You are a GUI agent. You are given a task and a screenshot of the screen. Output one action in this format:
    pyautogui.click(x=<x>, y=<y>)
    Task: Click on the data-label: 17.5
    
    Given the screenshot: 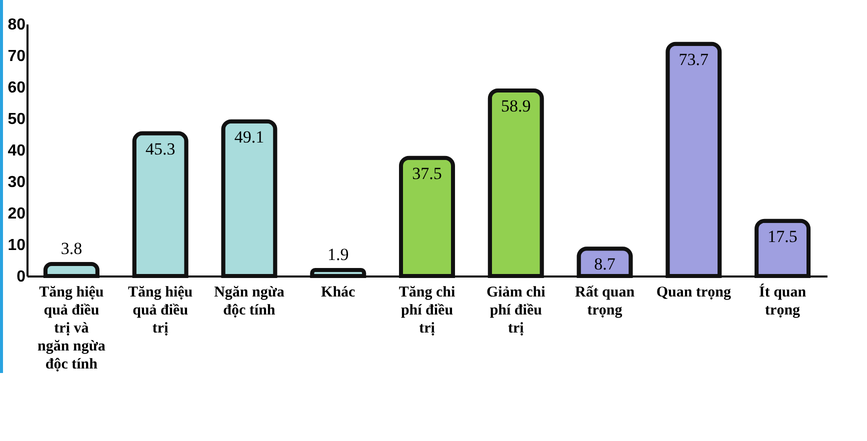 What is the action you would take?
    pyautogui.click(x=783, y=236)
    